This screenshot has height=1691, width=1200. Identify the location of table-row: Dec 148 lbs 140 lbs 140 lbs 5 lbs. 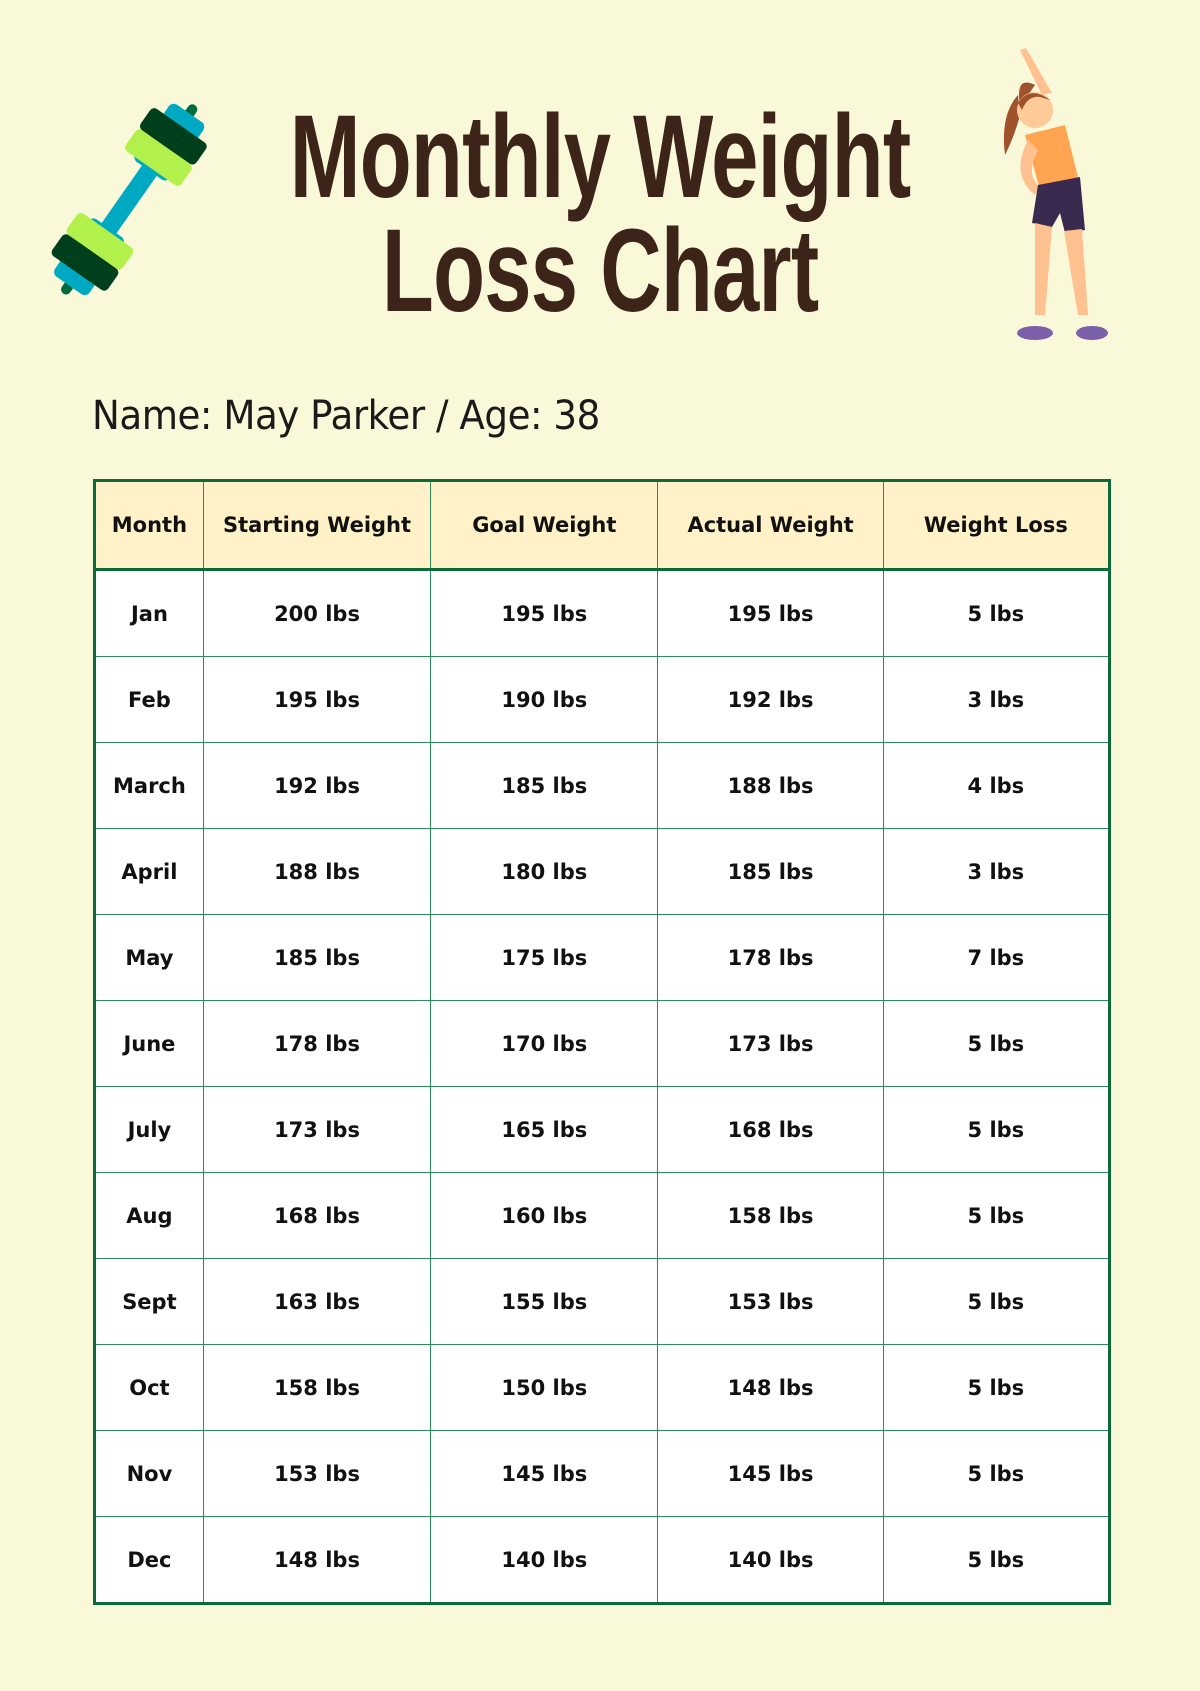
(602, 1560).